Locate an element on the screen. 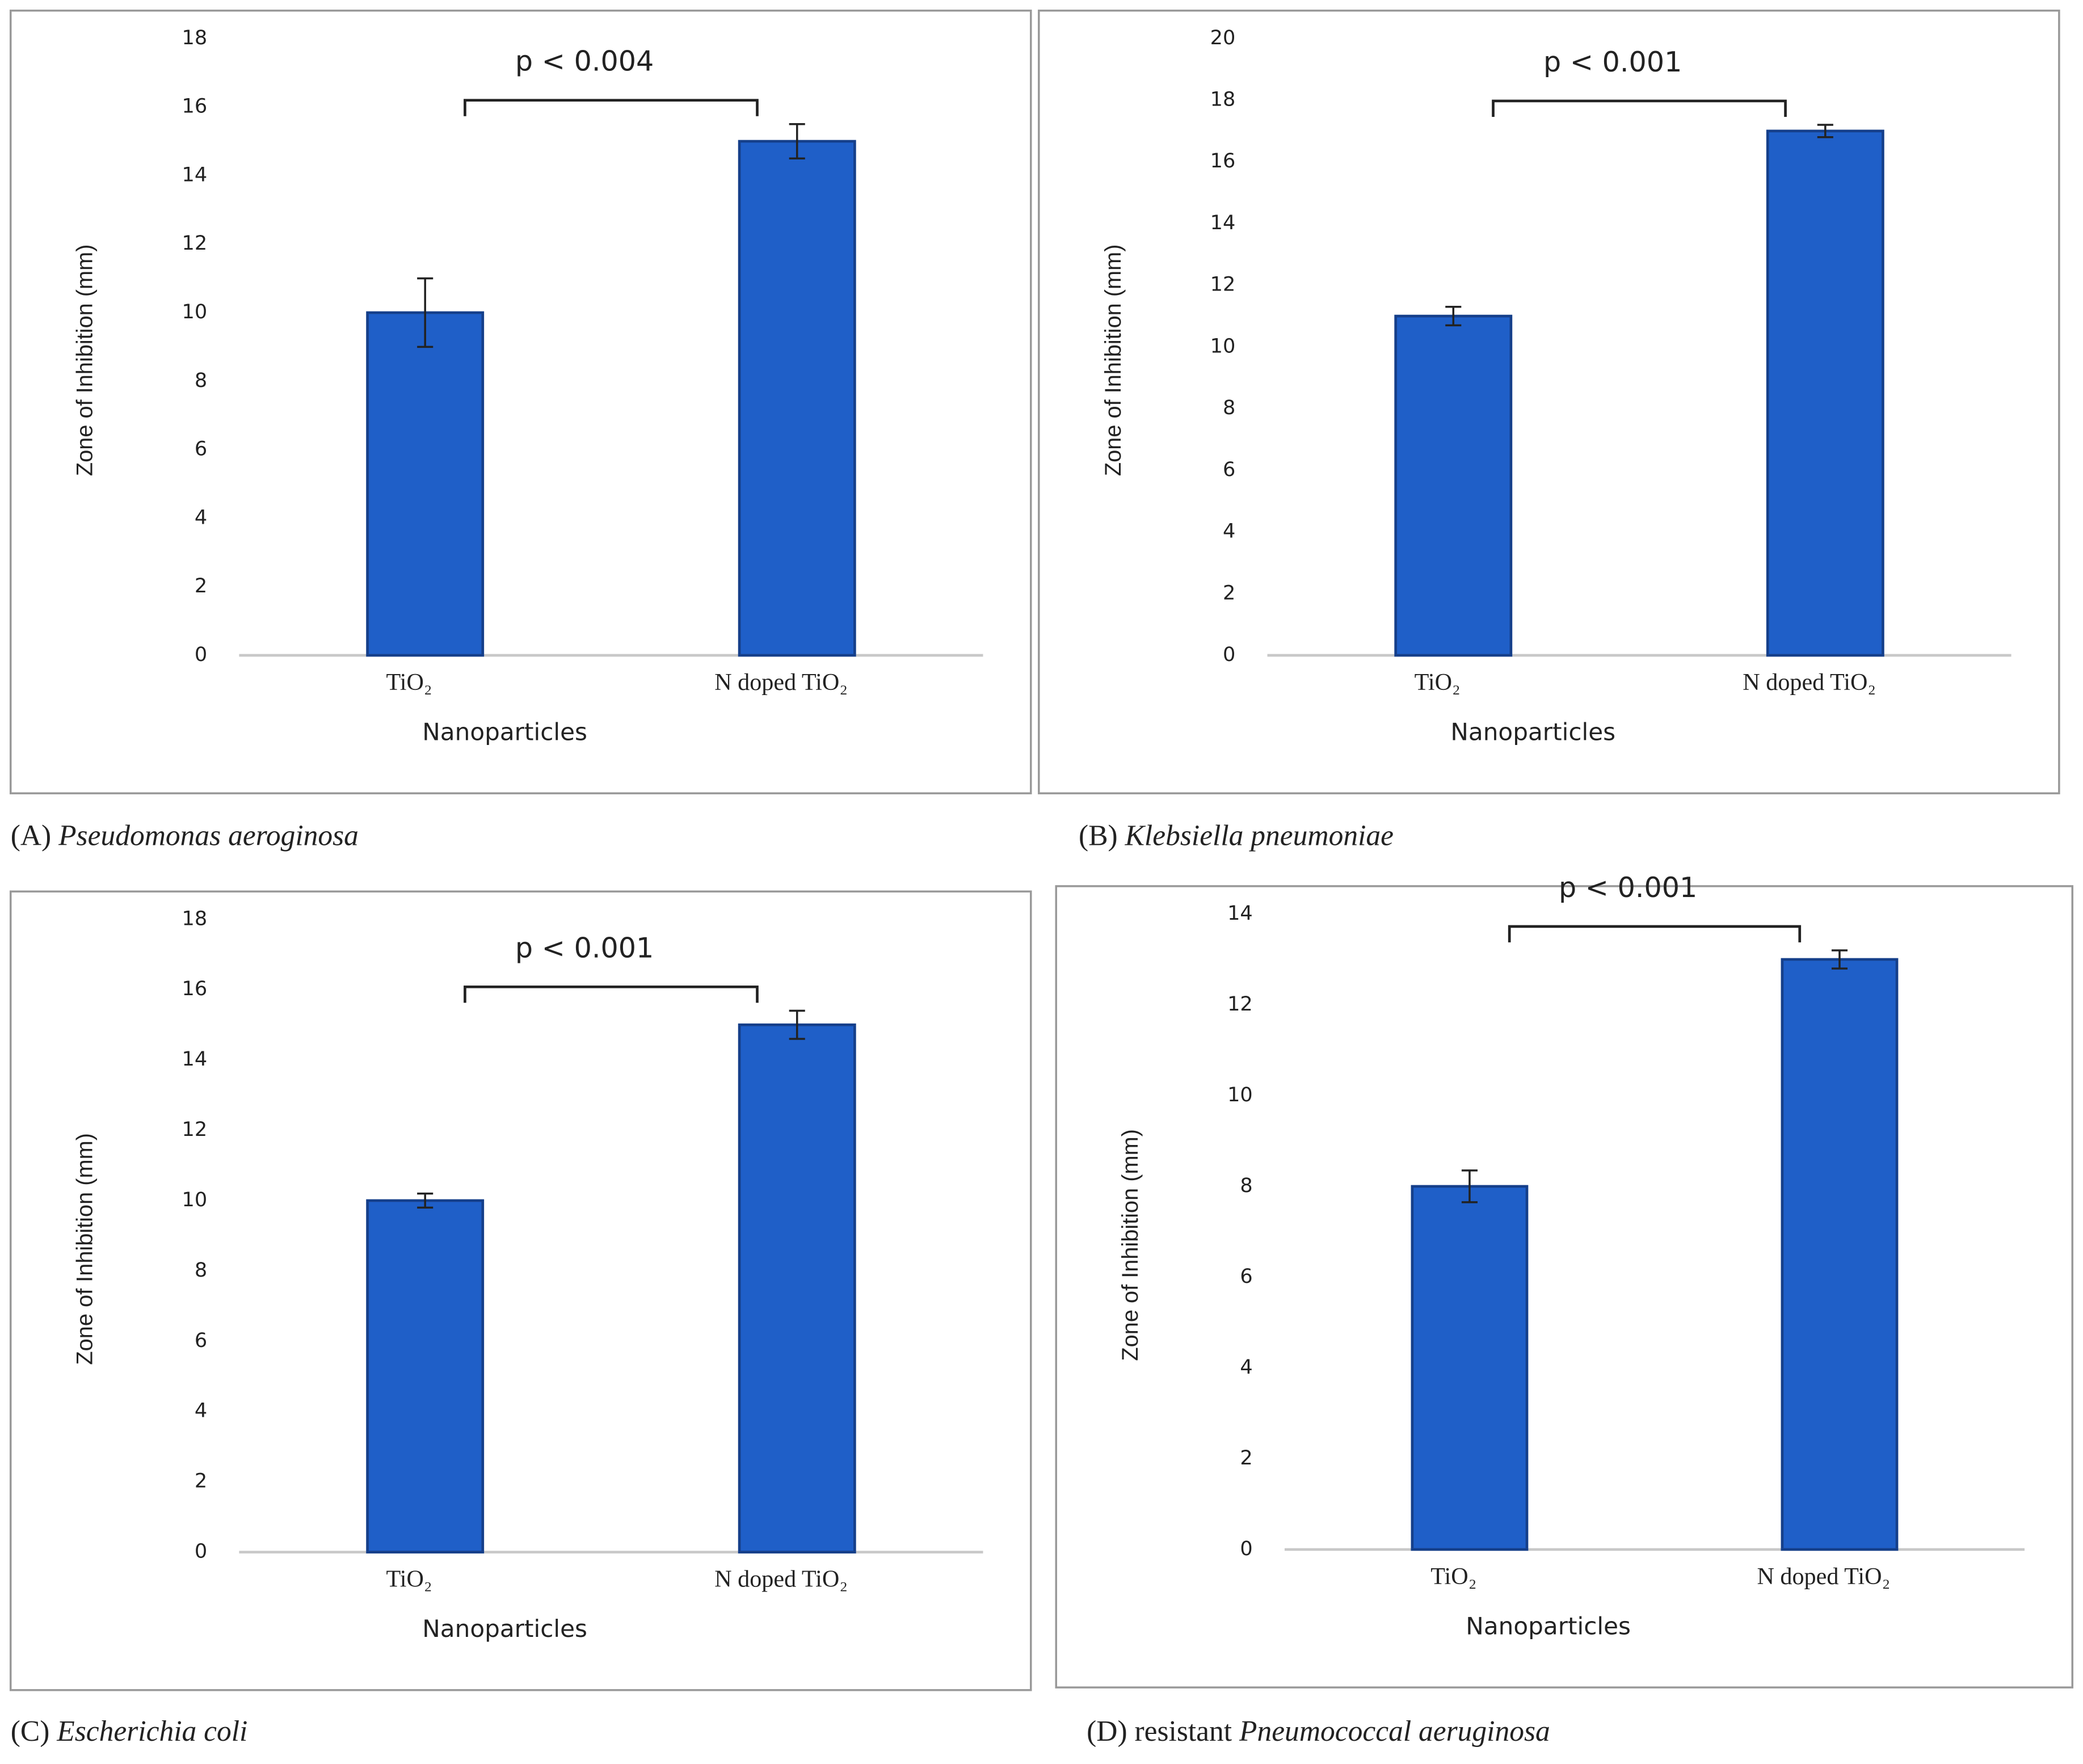 The width and height of the screenshot is (2083, 1764). caption: (B) Klebsiella pneumoniae is located at coordinates (1236, 836).